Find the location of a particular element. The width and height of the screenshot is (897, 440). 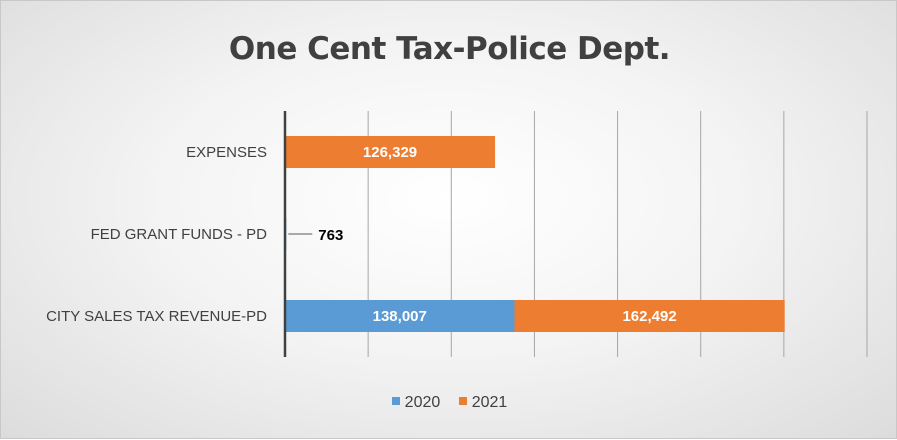

data-label: 126,329 is located at coordinates (390, 152).